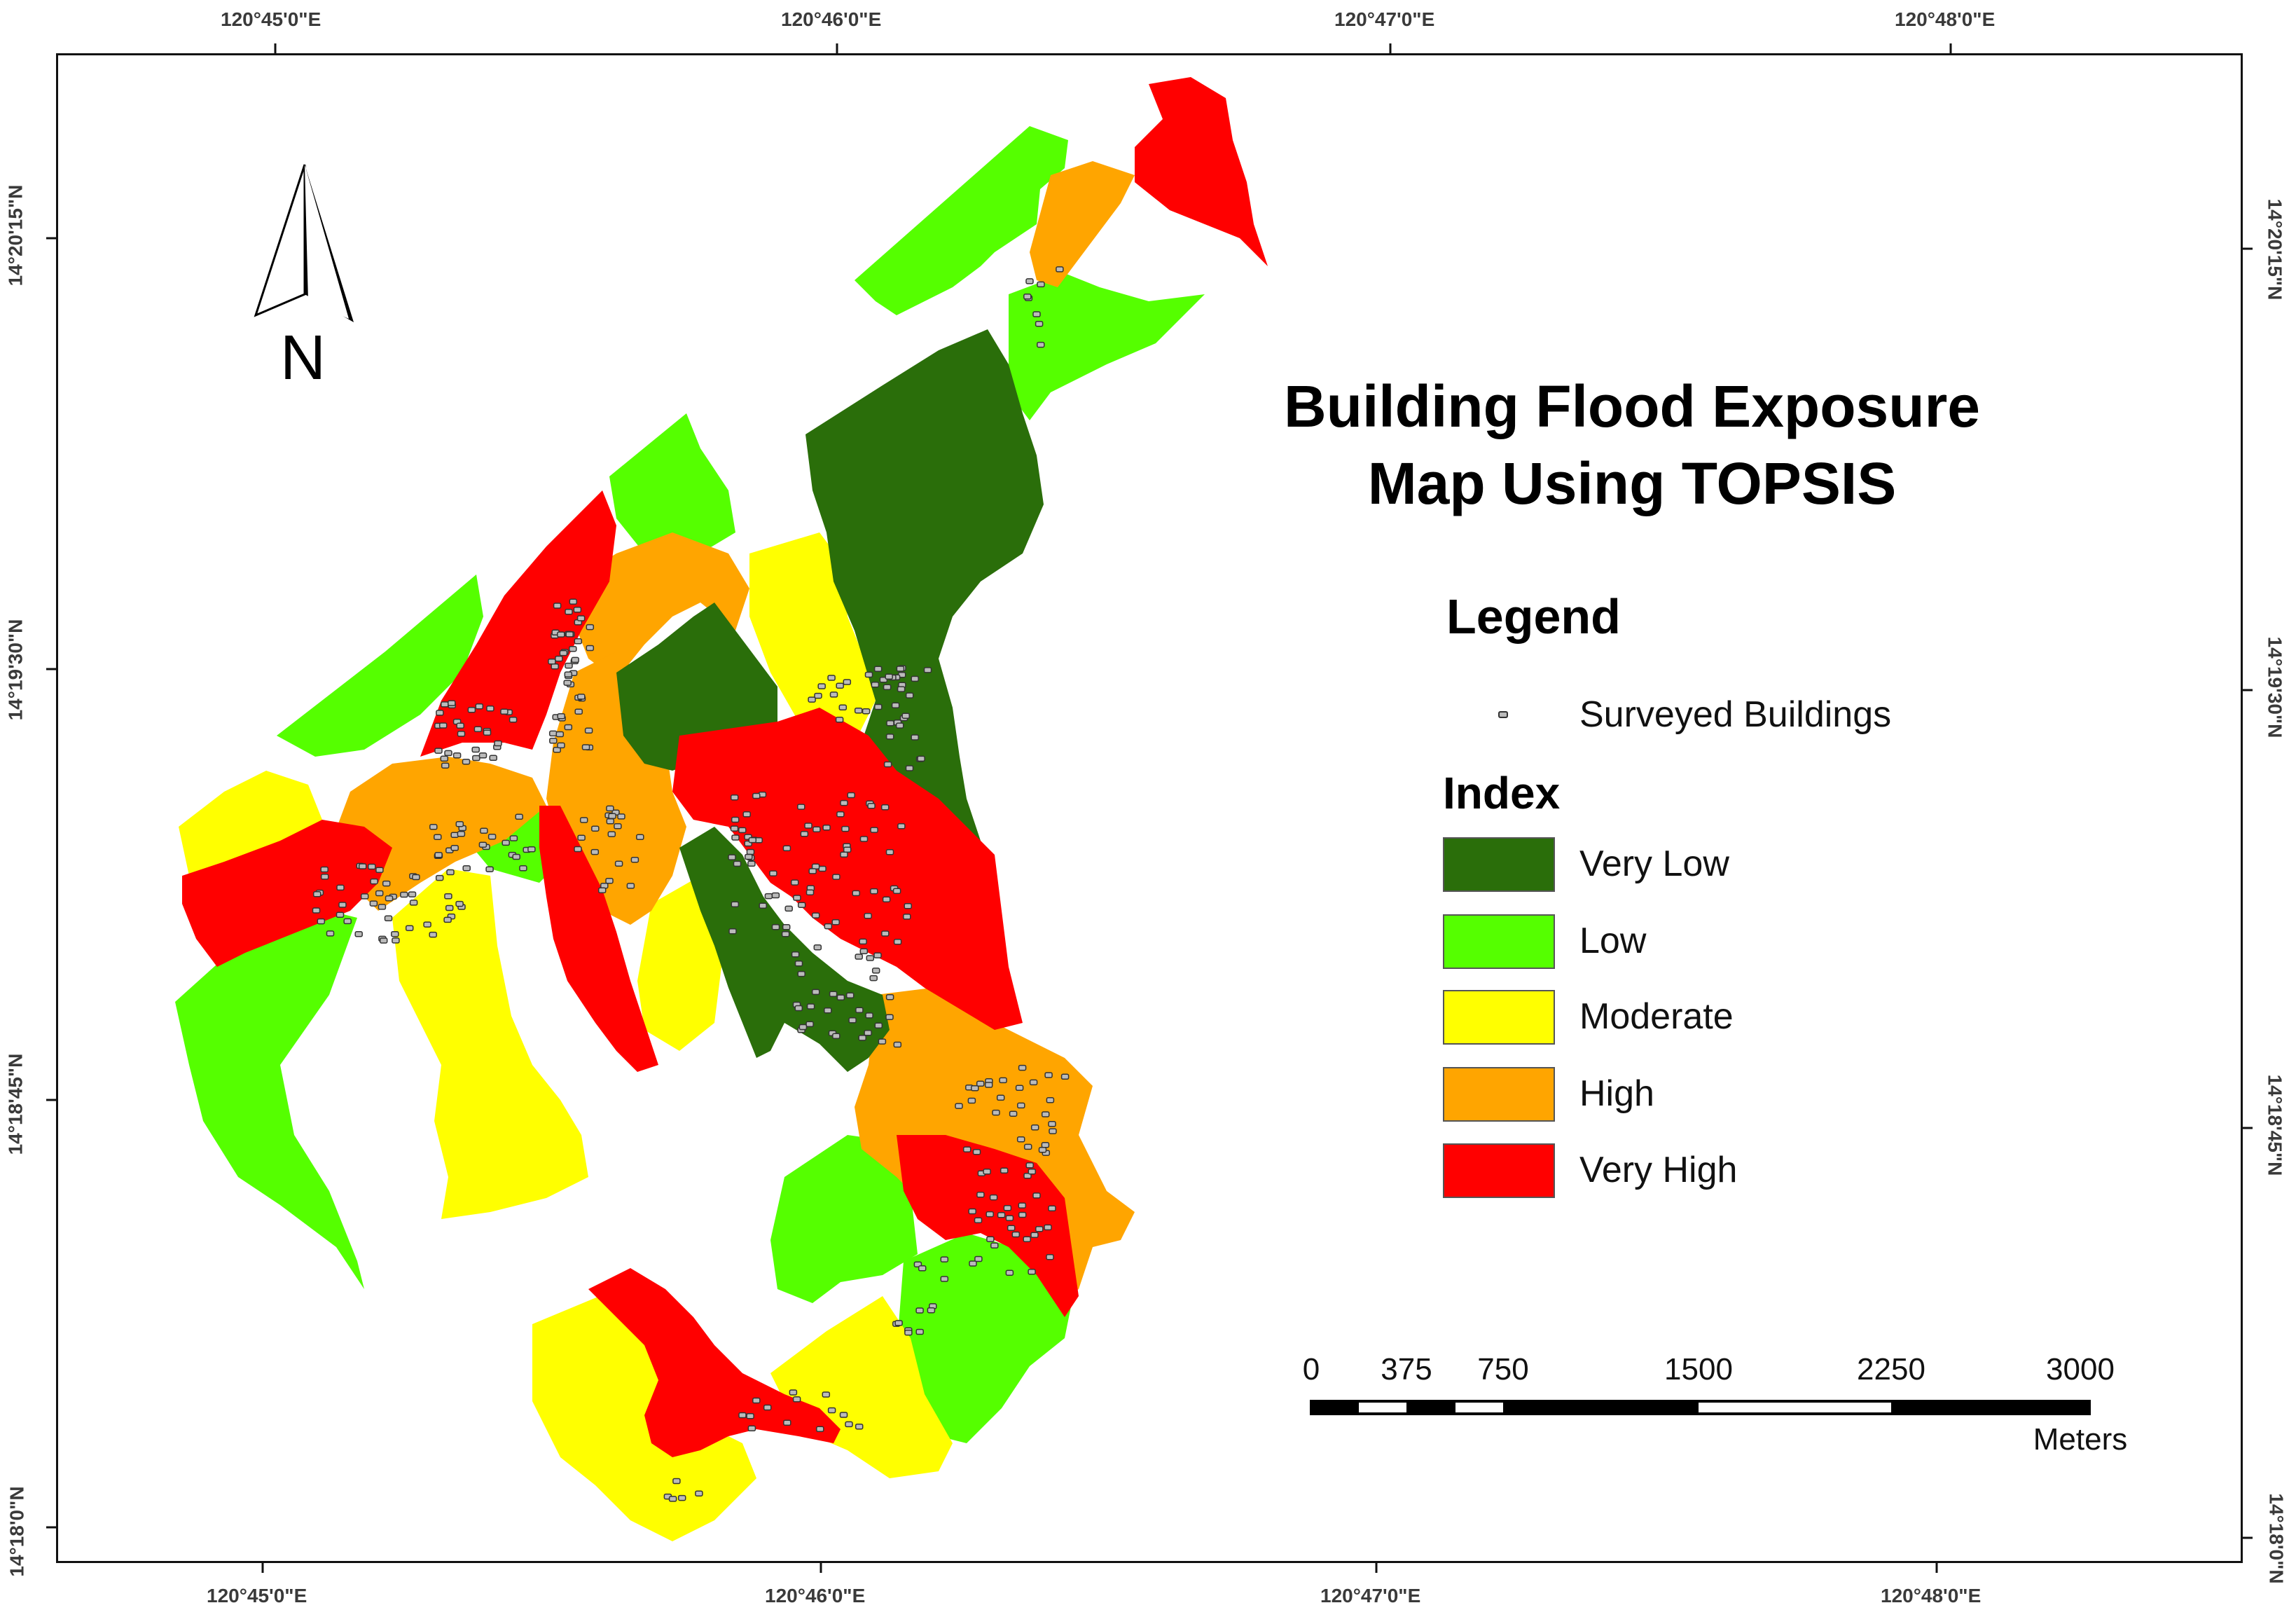 The width and height of the screenshot is (2296, 1624). What do you see at coordinates (287, 894) in the screenshot?
I see `zone-very-high-west` at bounding box center [287, 894].